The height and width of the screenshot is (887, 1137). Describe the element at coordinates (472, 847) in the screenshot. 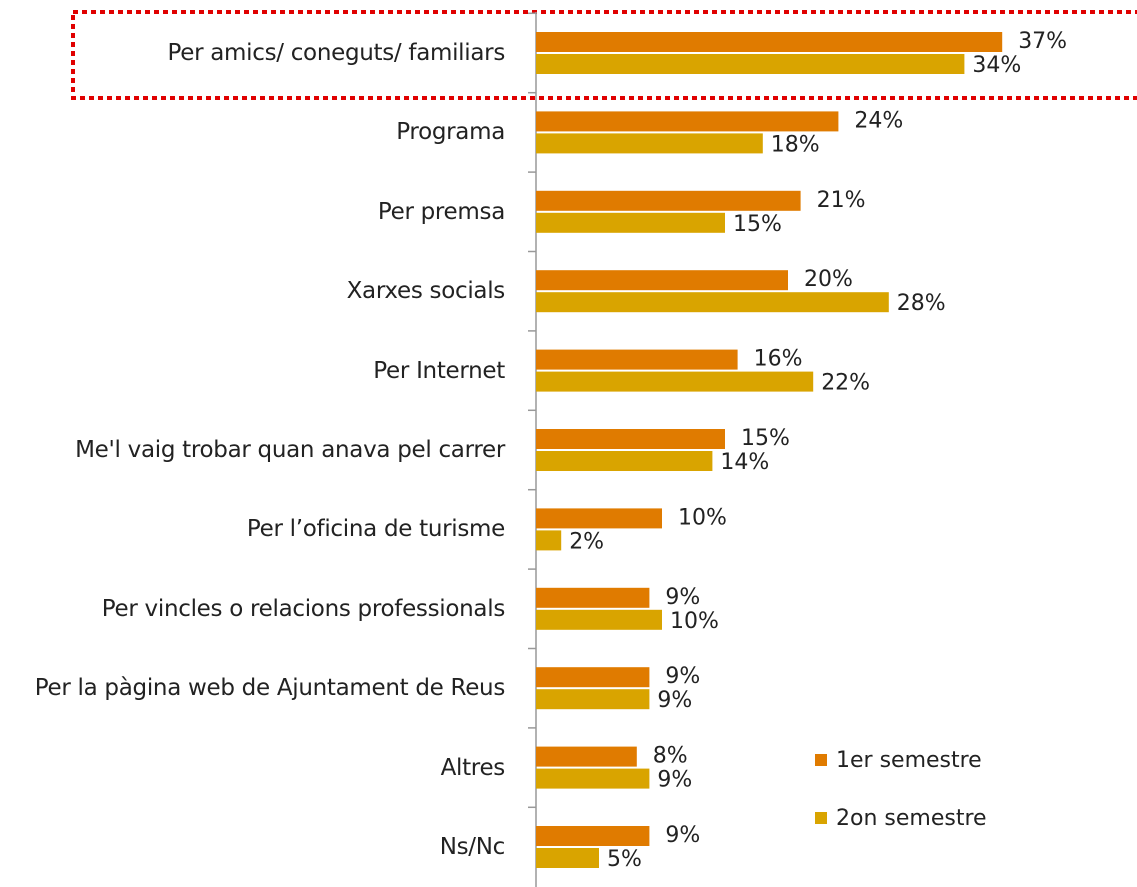

I see `category-label: Ns/Nc` at that location.